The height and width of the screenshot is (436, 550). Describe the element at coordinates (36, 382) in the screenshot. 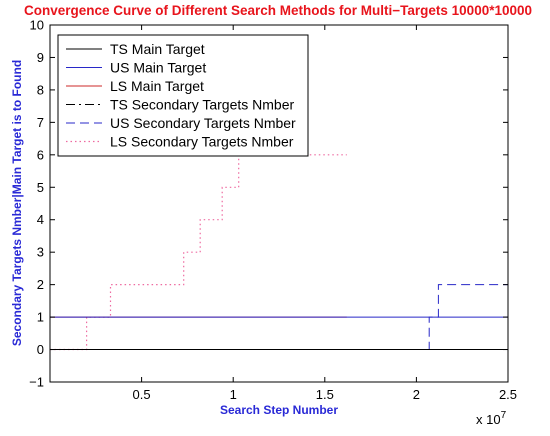

I see `y-tick-label: −1` at that location.